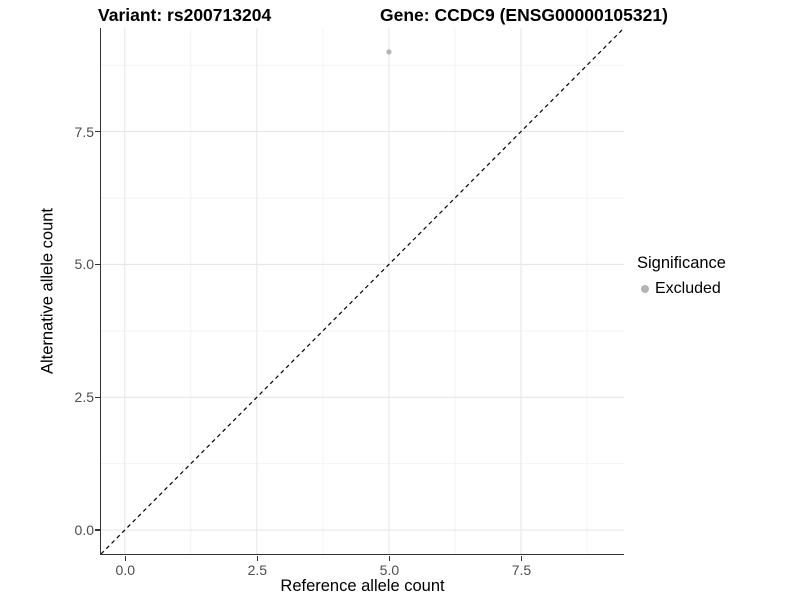  What do you see at coordinates (681, 263) in the screenshot?
I see `legend-title: Significance` at bounding box center [681, 263].